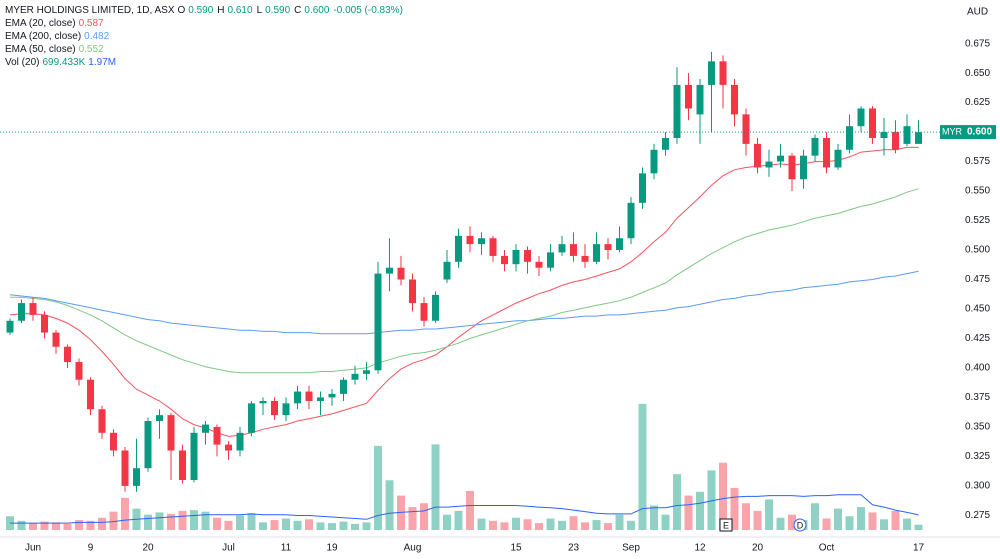 Image resolution: width=1000 pixels, height=559 pixels. I want to click on x-tick-label: 23, so click(574, 548).